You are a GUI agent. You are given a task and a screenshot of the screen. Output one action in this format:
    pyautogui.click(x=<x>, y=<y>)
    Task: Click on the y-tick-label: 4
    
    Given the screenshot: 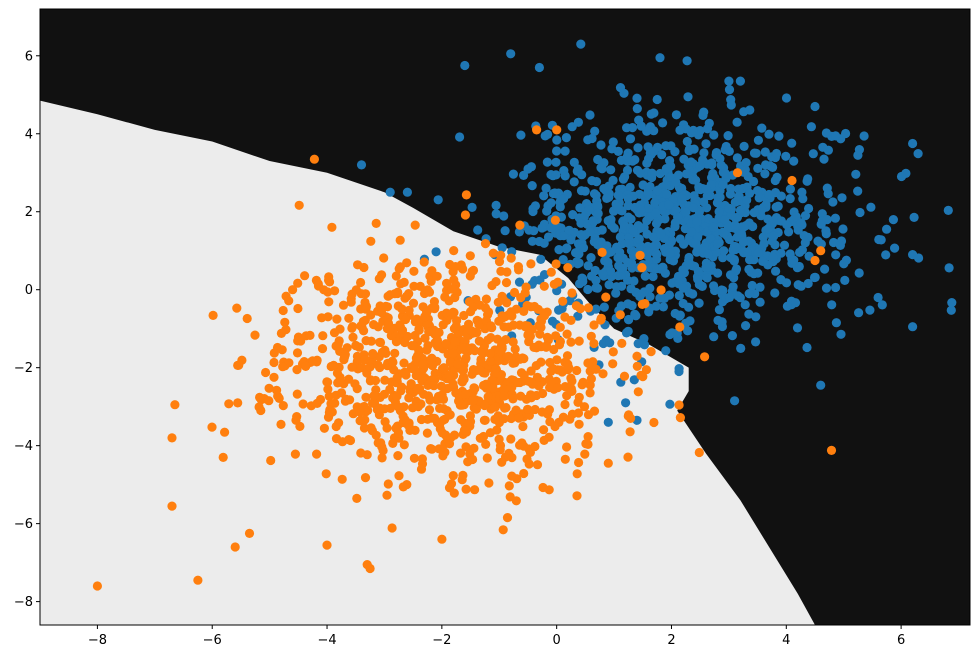 What is the action you would take?
    pyautogui.click(x=29, y=134)
    